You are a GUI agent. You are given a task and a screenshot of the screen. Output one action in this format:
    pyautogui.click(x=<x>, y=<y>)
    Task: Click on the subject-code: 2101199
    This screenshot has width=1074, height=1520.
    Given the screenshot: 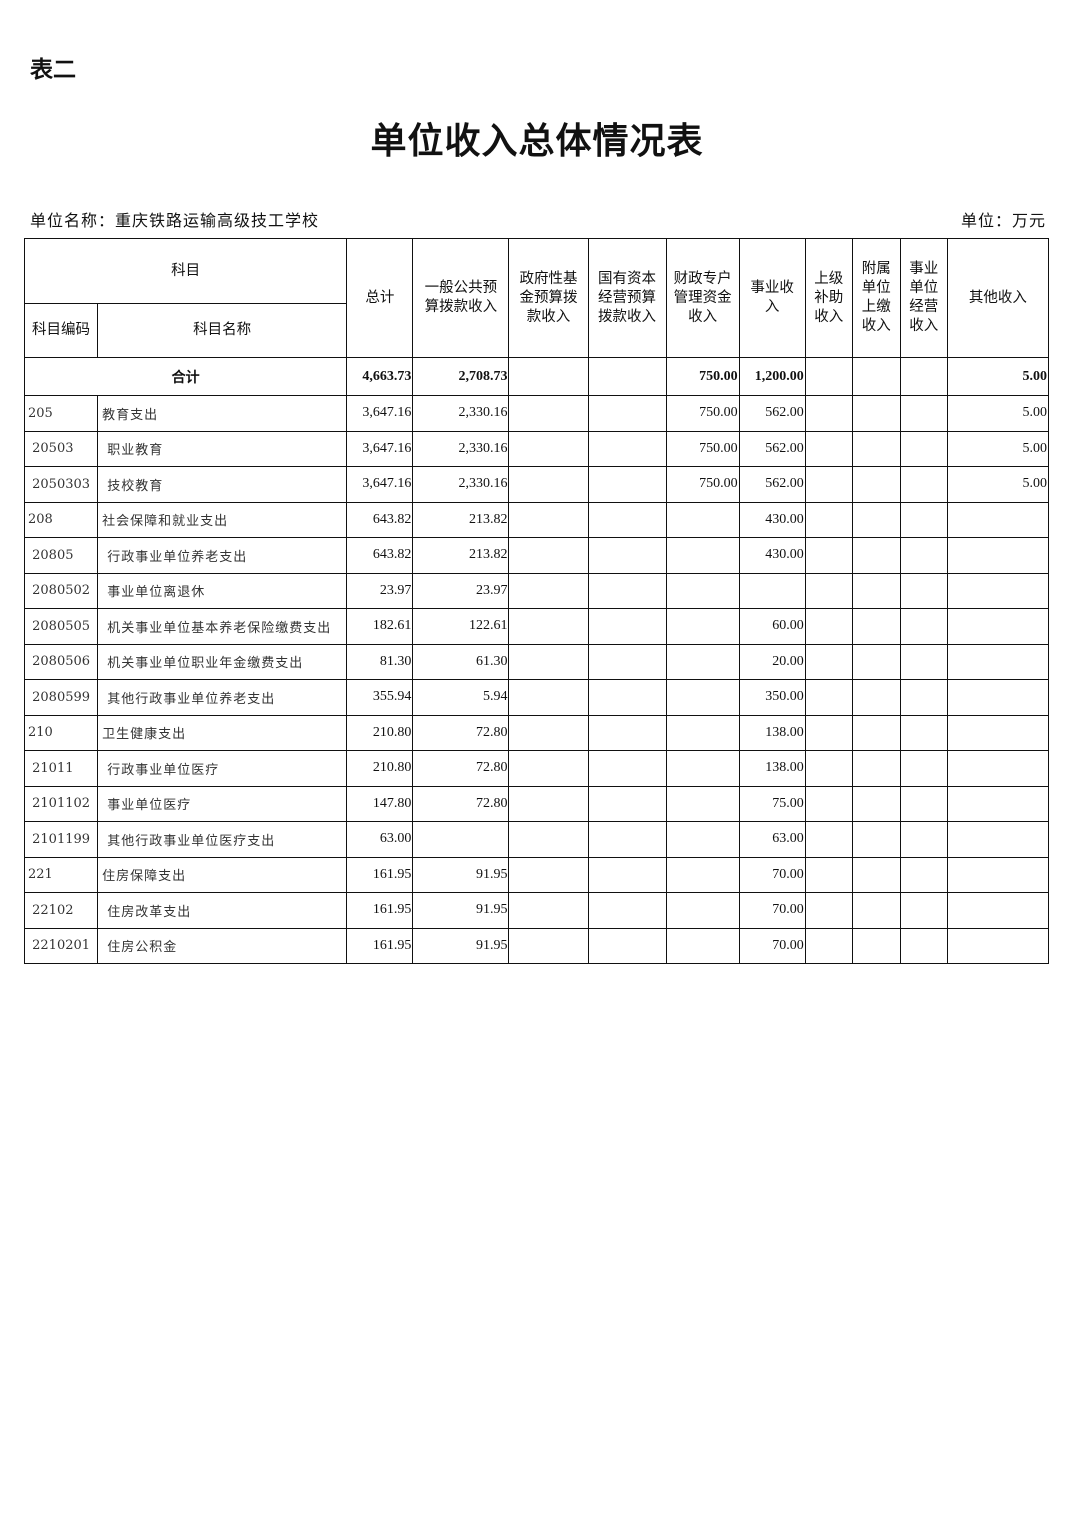 What is the action you would take?
    pyautogui.click(x=61, y=839)
    